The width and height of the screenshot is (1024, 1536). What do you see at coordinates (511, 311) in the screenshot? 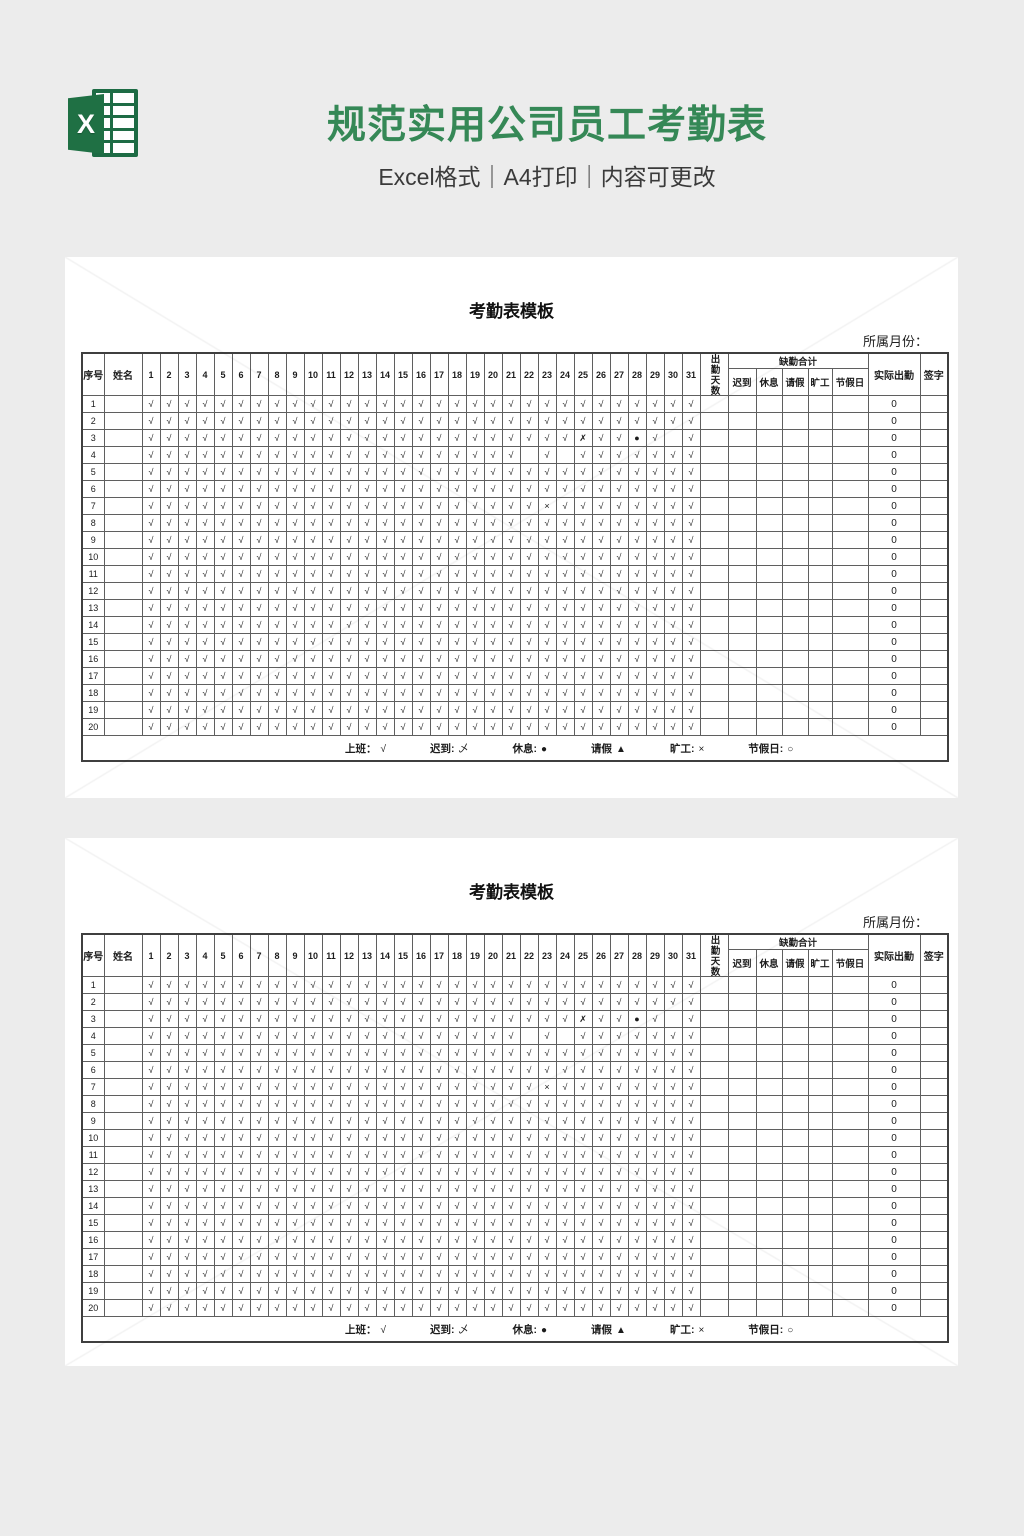
I see `sheet-title: 考勤表模板` at bounding box center [511, 311].